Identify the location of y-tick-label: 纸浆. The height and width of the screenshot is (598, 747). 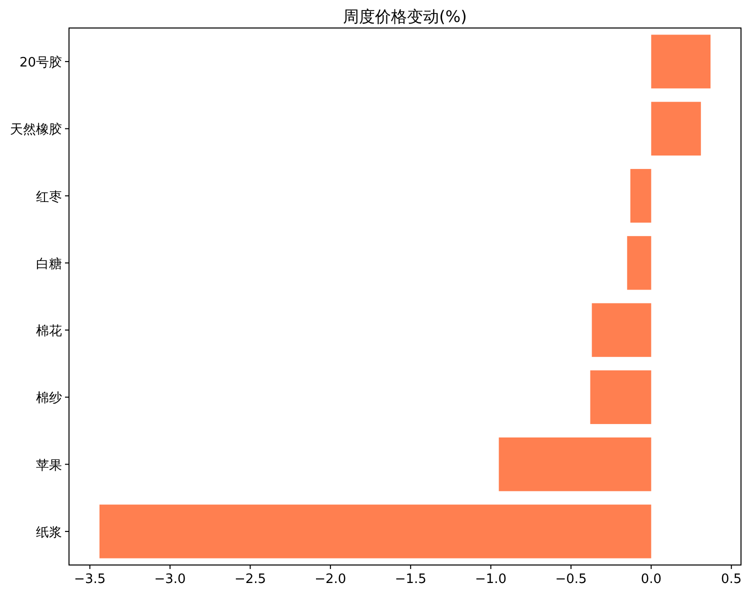
(49, 532).